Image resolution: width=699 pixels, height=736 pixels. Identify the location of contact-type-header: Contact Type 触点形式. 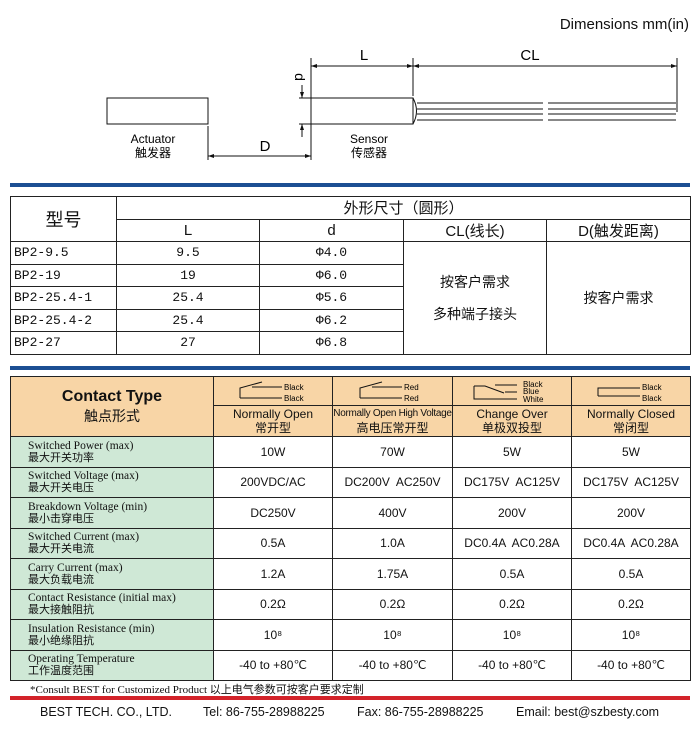
(112, 406).